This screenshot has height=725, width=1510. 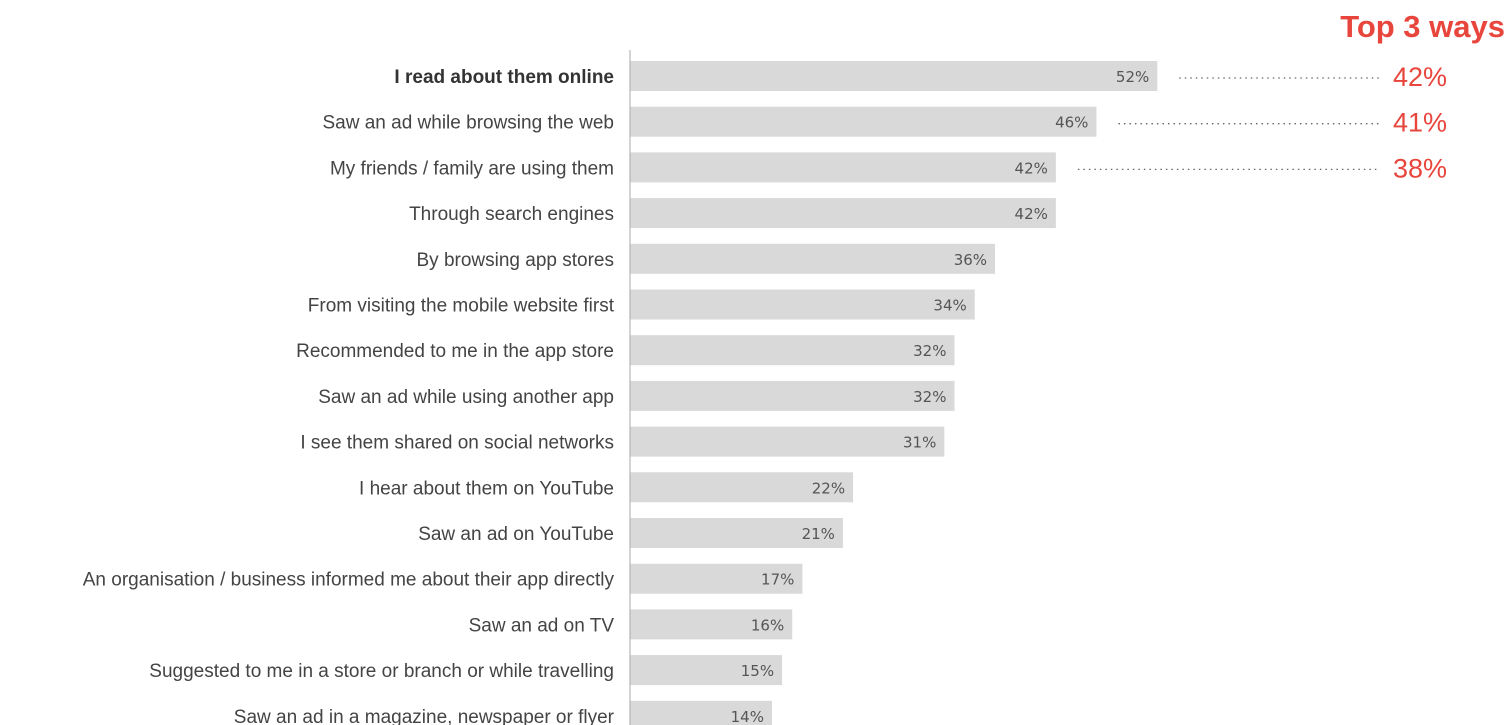 I want to click on top3-value: 41%, so click(x=1420, y=123).